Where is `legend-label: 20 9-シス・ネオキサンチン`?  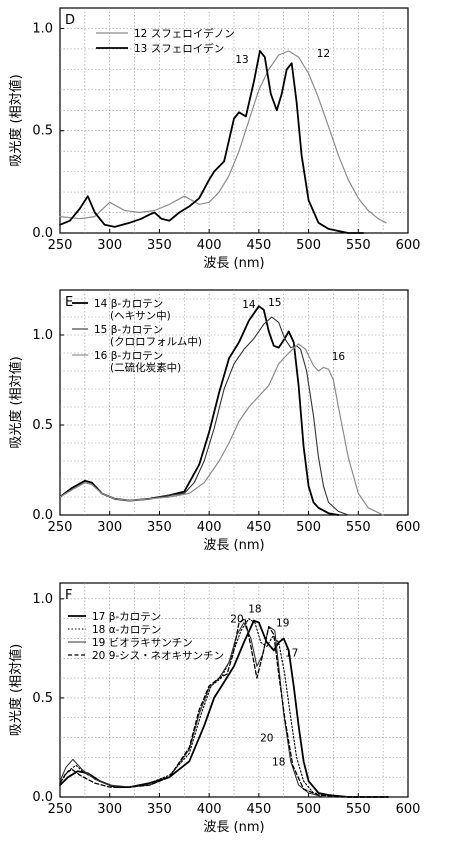 legend-label: 20 9-シス・ネオキサンチン is located at coordinates (158, 656).